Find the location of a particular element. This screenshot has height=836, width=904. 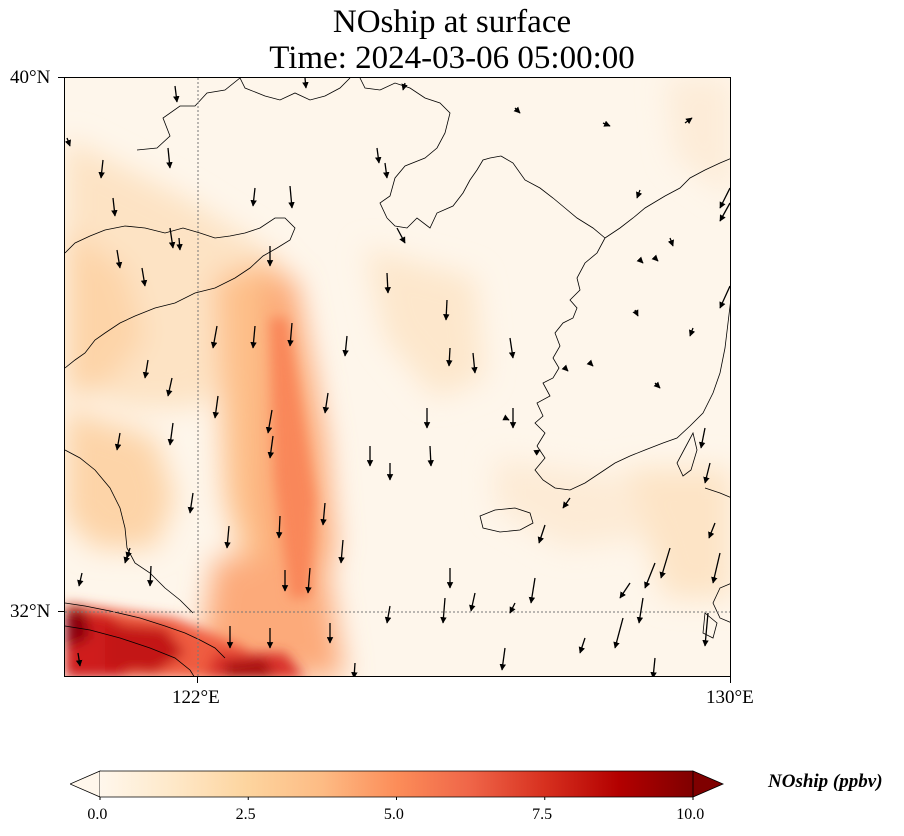

colorbar-tick-label: 2.5 is located at coordinates (245, 814).